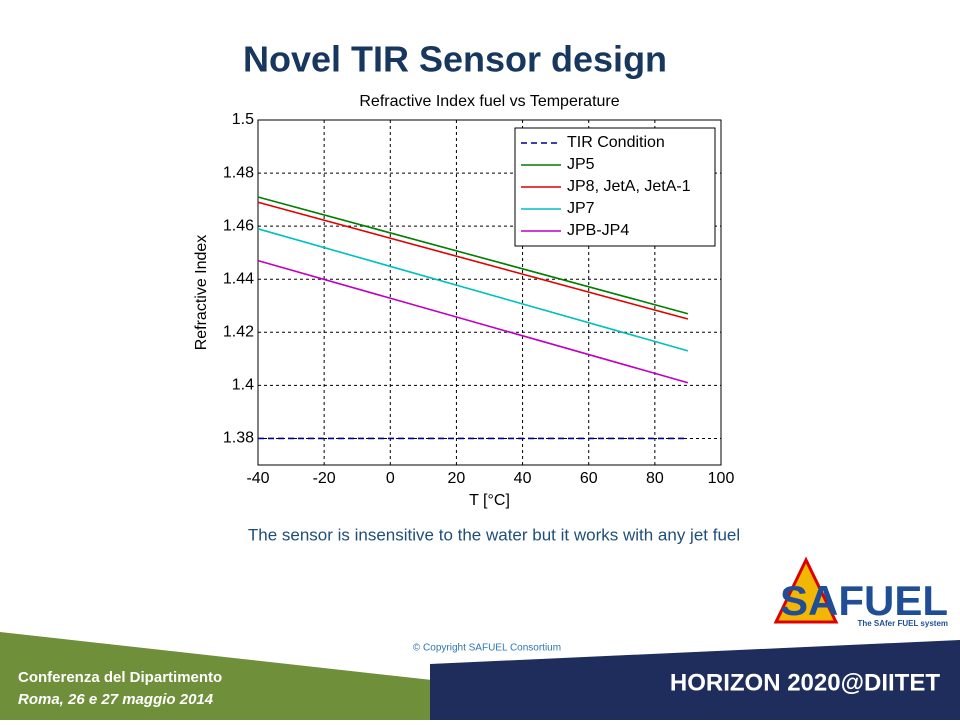  Describe the element at coordinates (201, 293) in the screenshot. I see `y-axis-label: Refractive Index` at that location.